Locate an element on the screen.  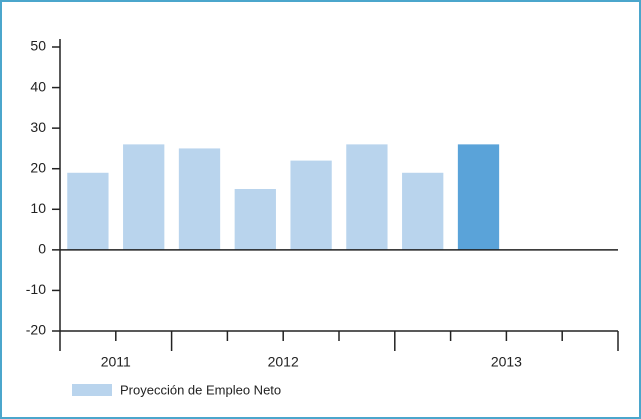
y-tick-label: 0 is located at coordinates (42, 249).